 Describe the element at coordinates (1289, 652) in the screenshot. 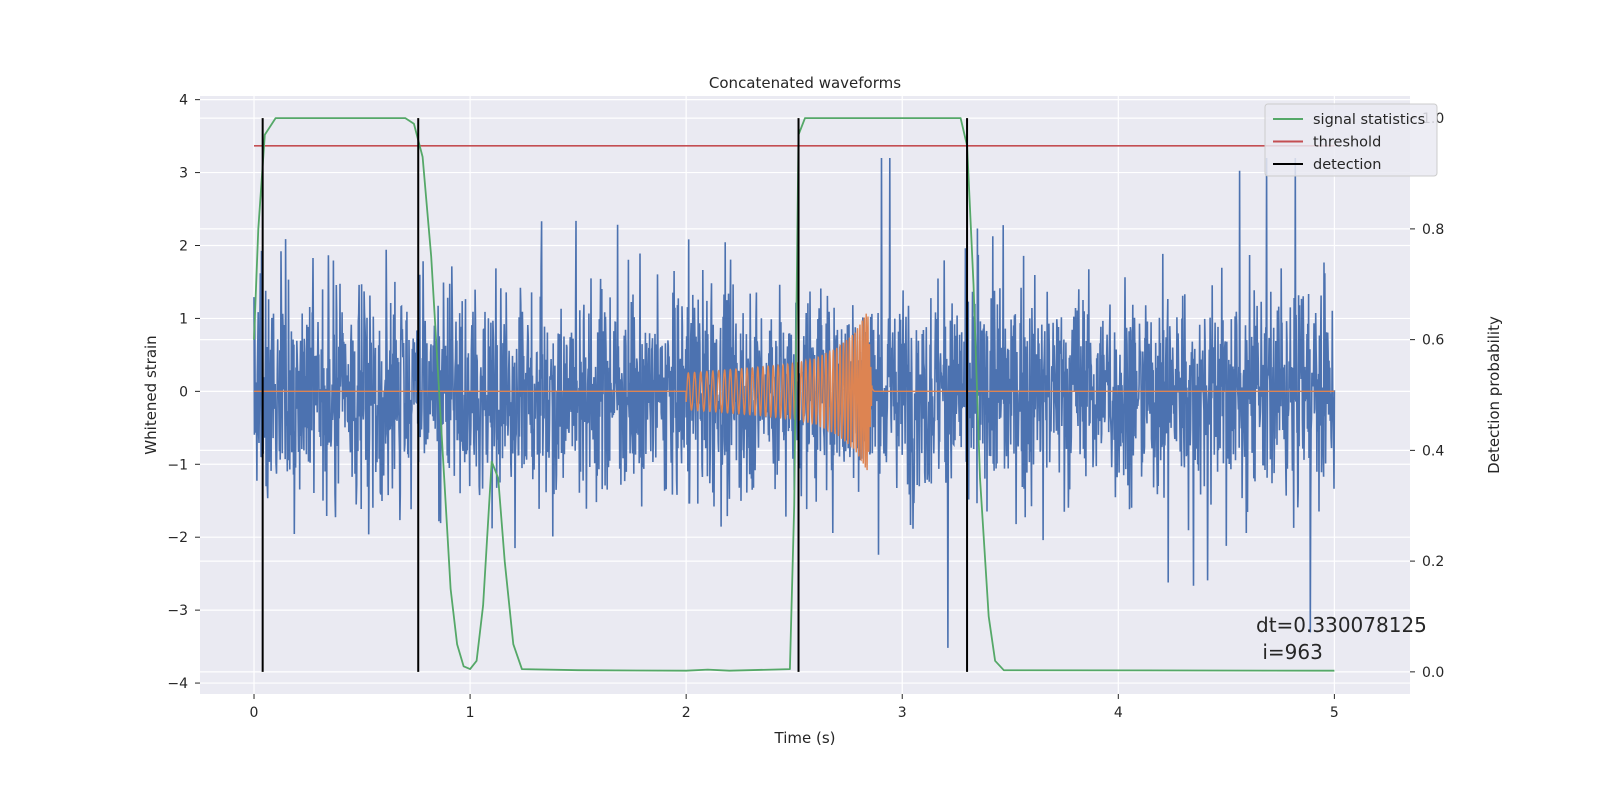

I see `annotation-index: i=963` at that location.